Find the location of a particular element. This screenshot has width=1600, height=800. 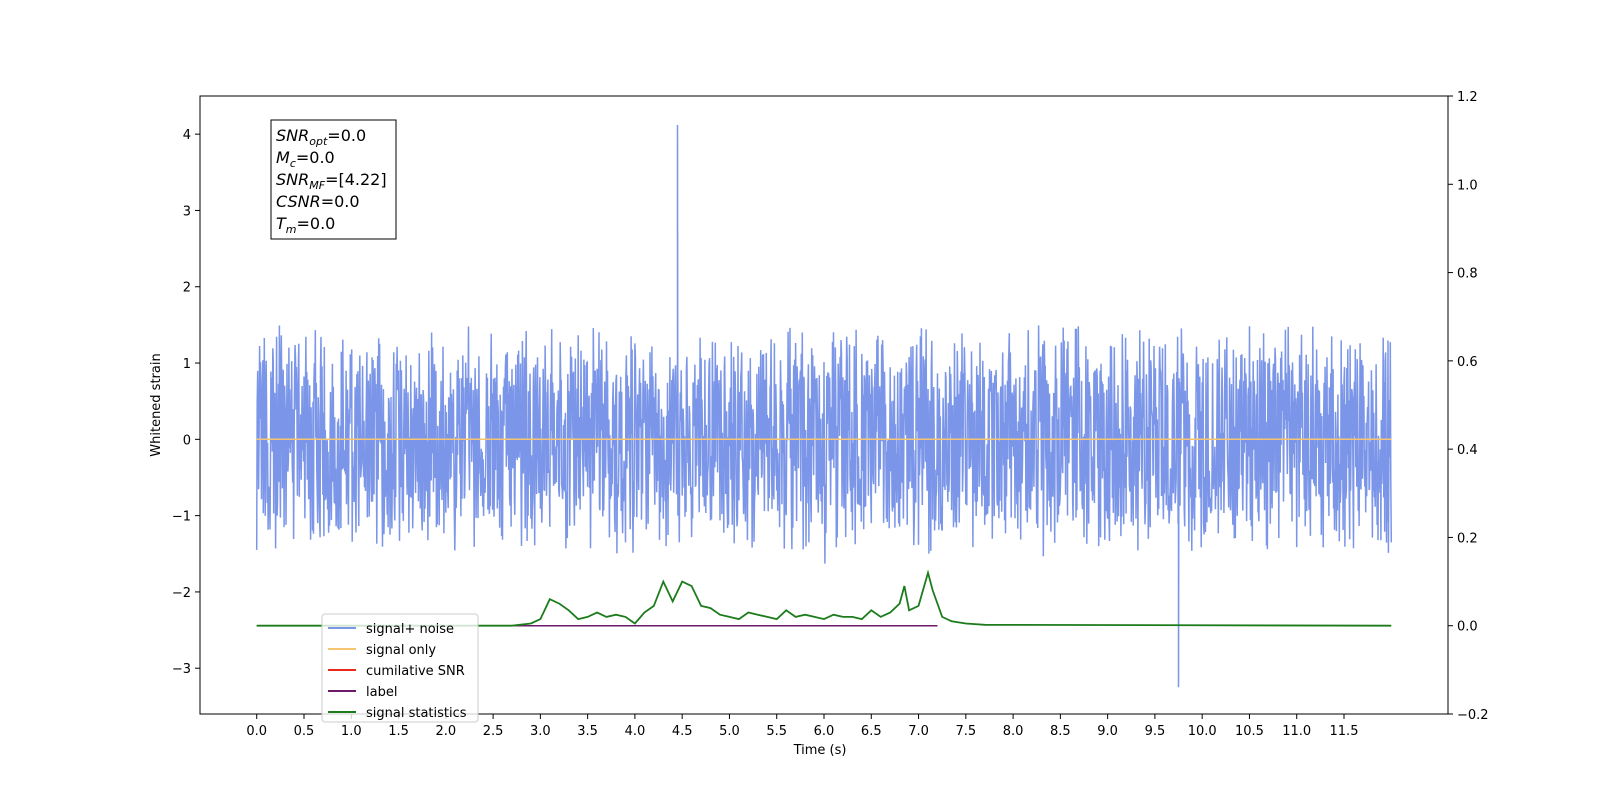

x-tick-label: 0.5 is located at coordinates (304, 731).